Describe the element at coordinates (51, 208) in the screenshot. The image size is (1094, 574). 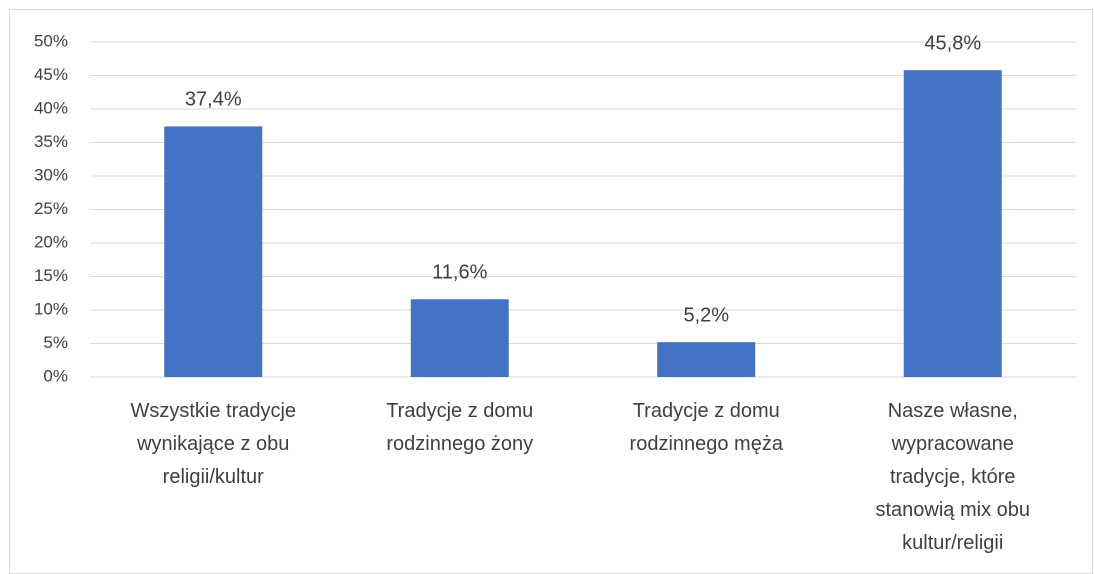
I see `y-tick-label: 25%` at that location.